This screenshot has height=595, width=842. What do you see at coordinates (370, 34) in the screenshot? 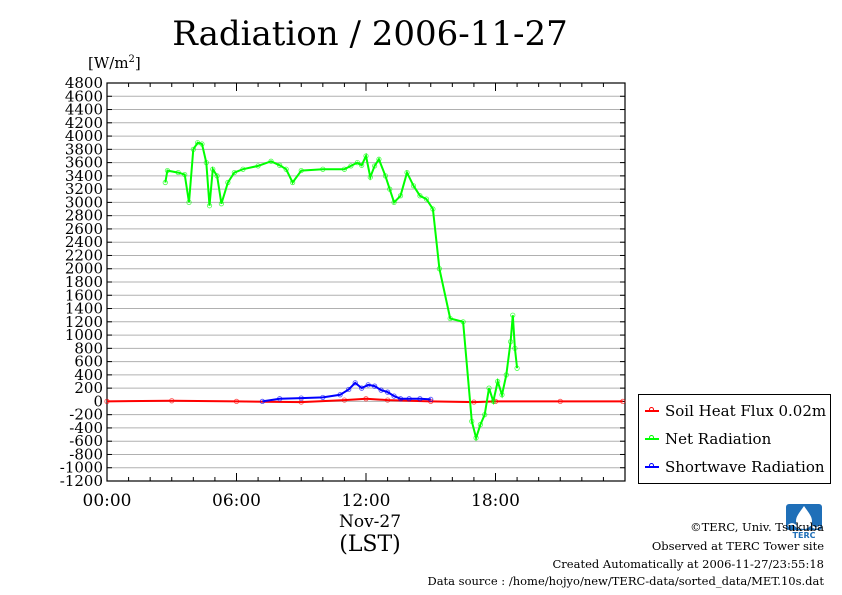
I see `chart-title: Radiation / 2006-11-27` at bounding box center [370, 34].